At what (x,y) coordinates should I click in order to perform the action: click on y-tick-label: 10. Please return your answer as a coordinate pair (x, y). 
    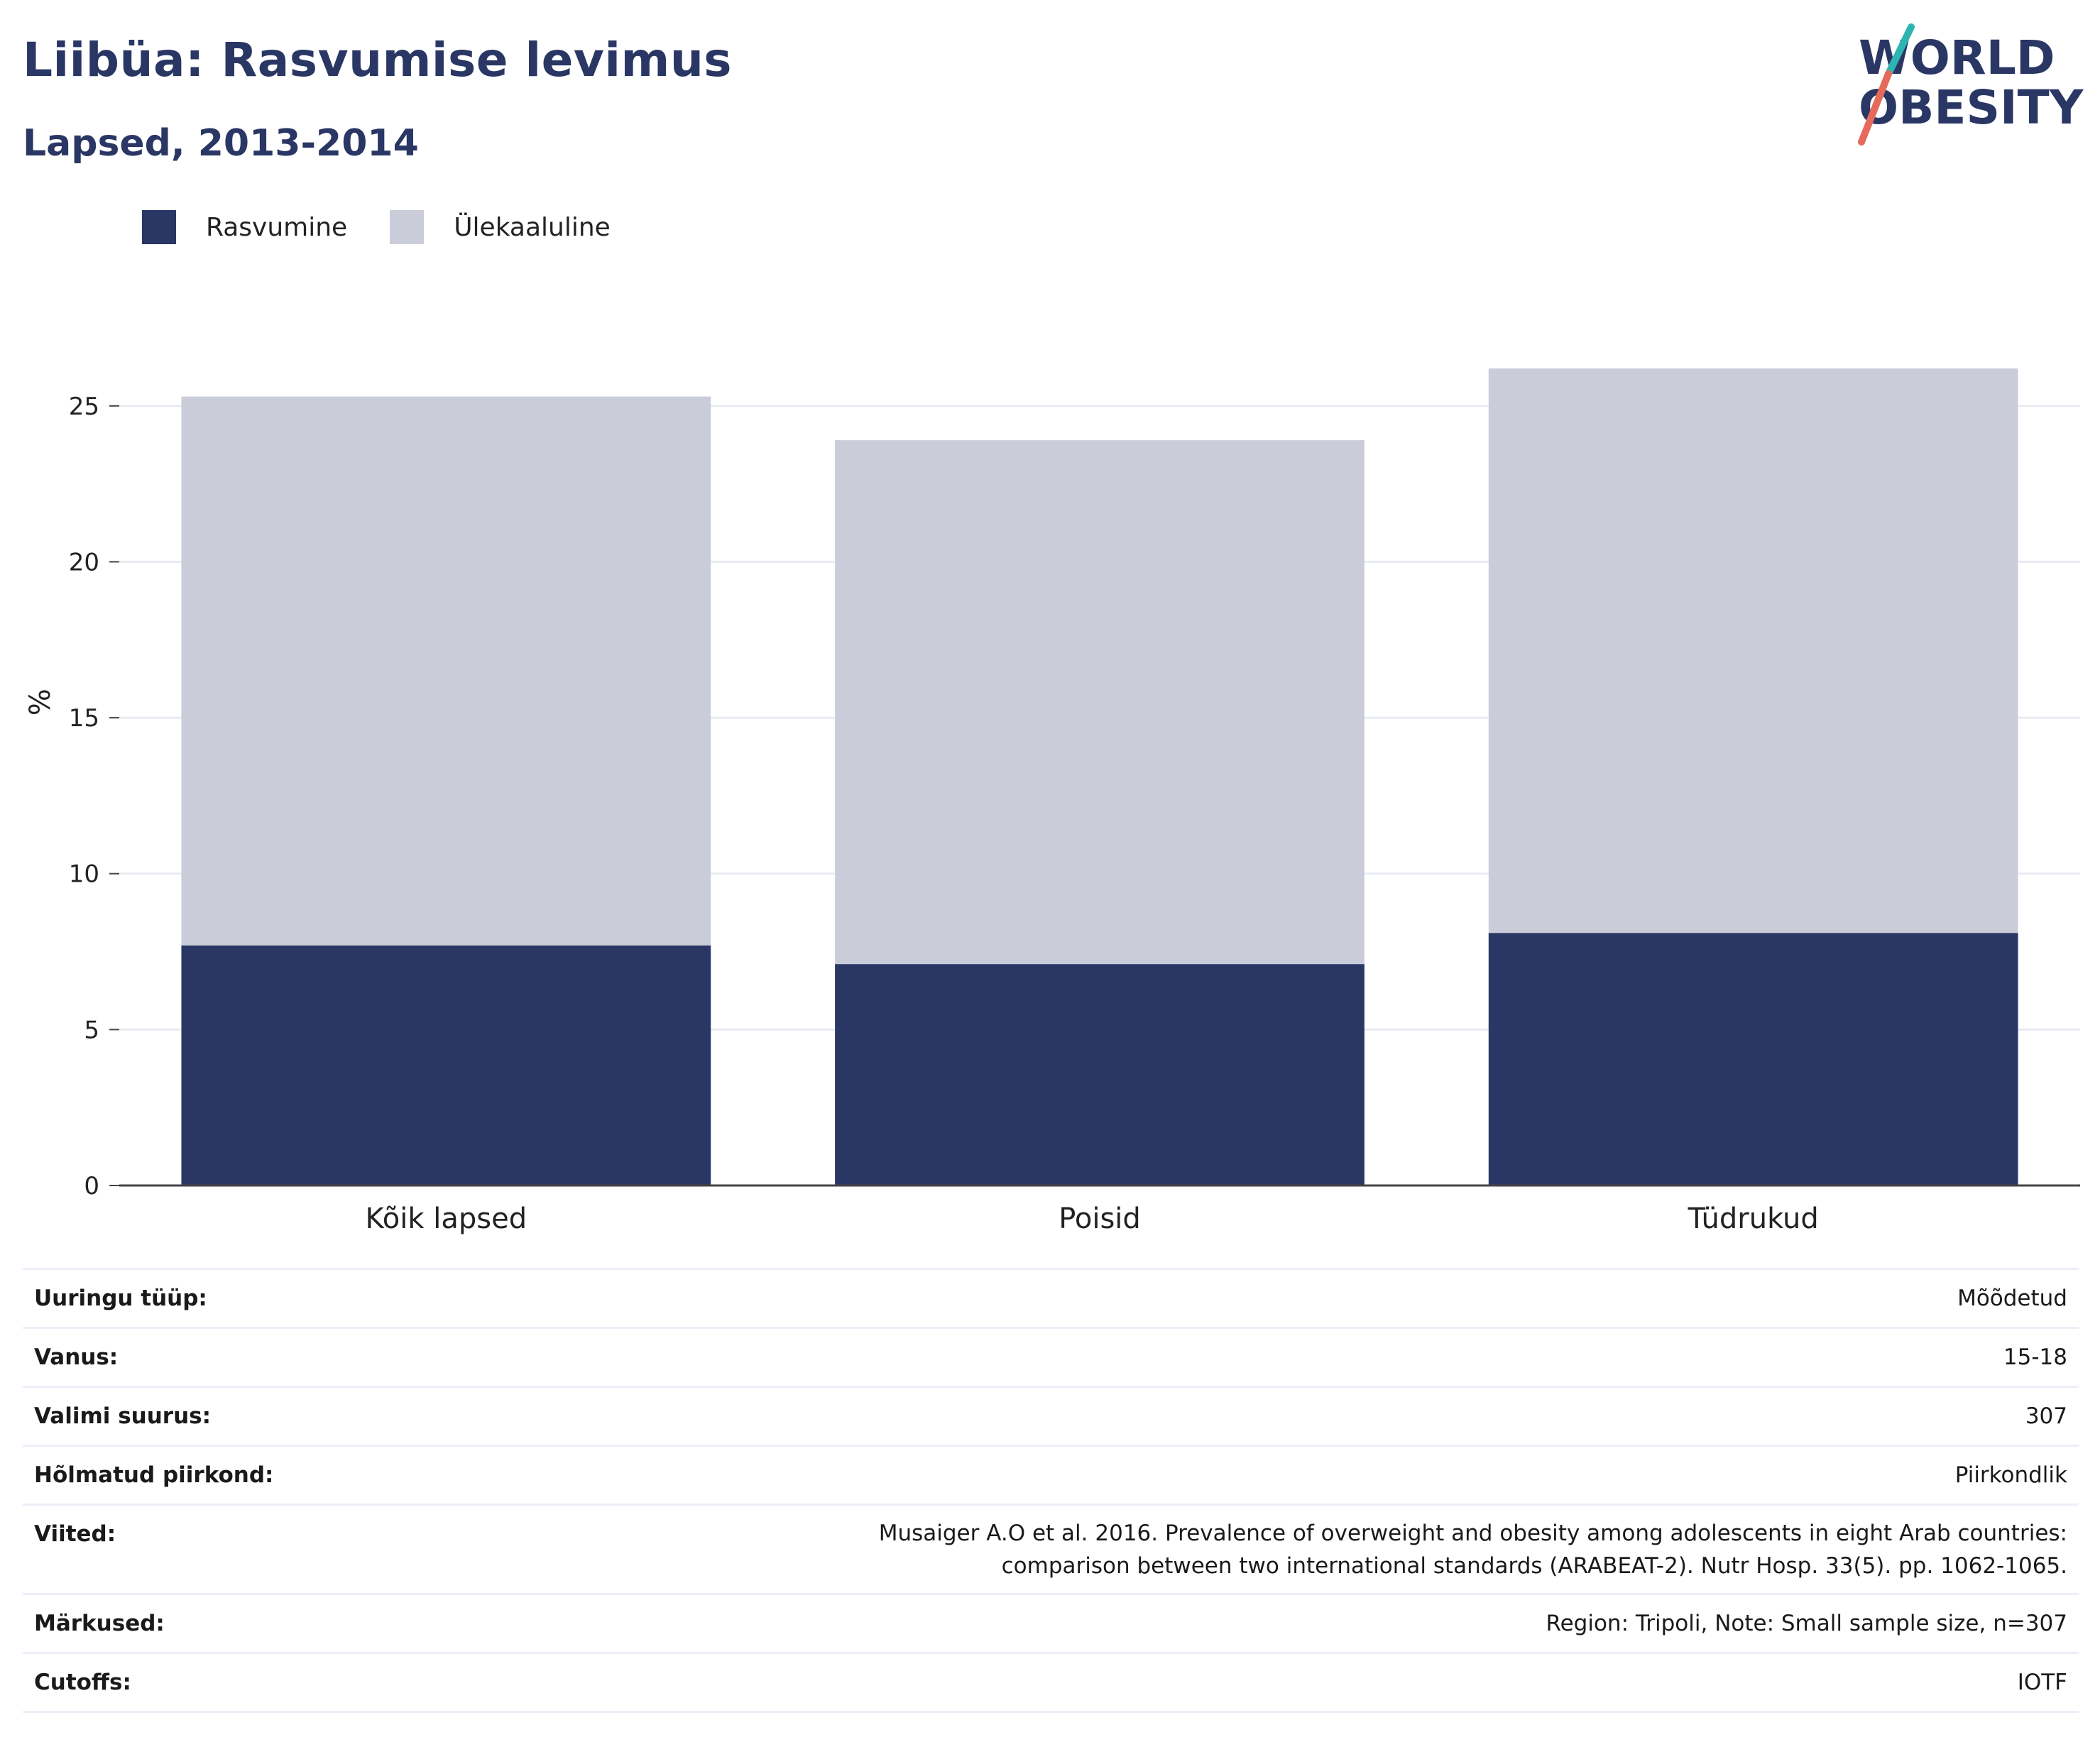
    Looking at the image, I should click on (84, 874).